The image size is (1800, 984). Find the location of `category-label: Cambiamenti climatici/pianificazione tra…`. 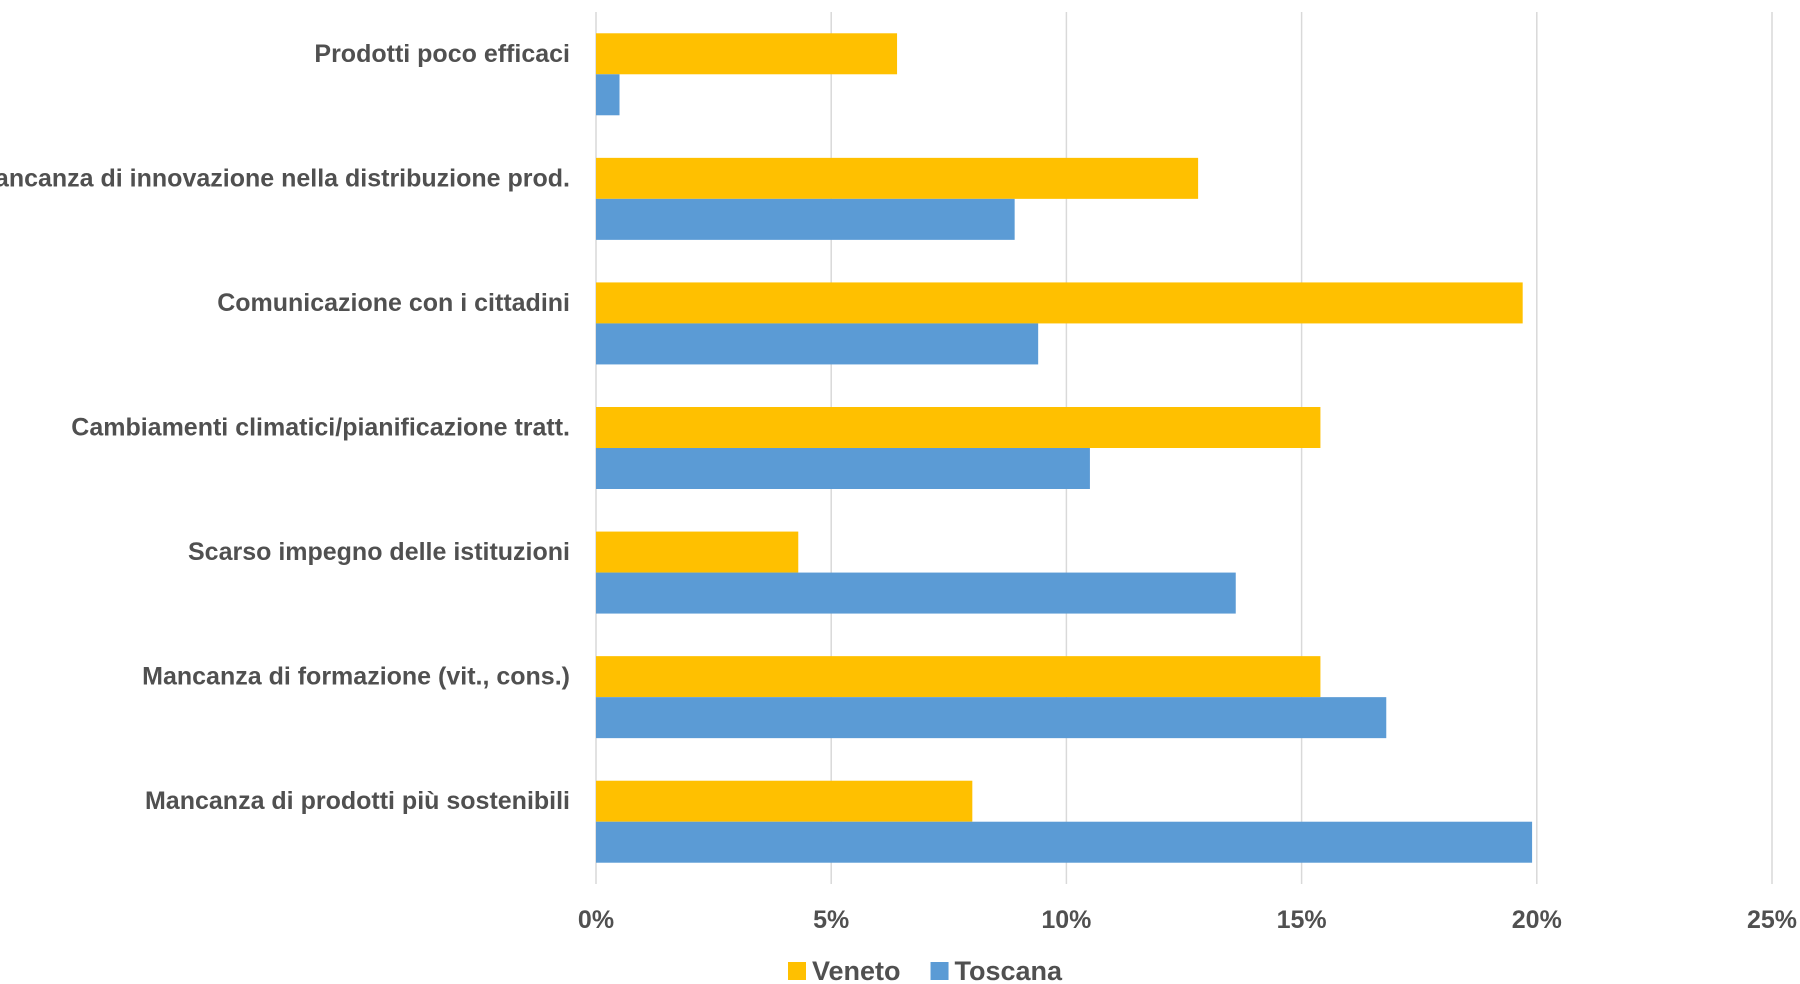

category-label: Cambiamenti climatici/pianificazione tra… is located at coordinates (320, 428).